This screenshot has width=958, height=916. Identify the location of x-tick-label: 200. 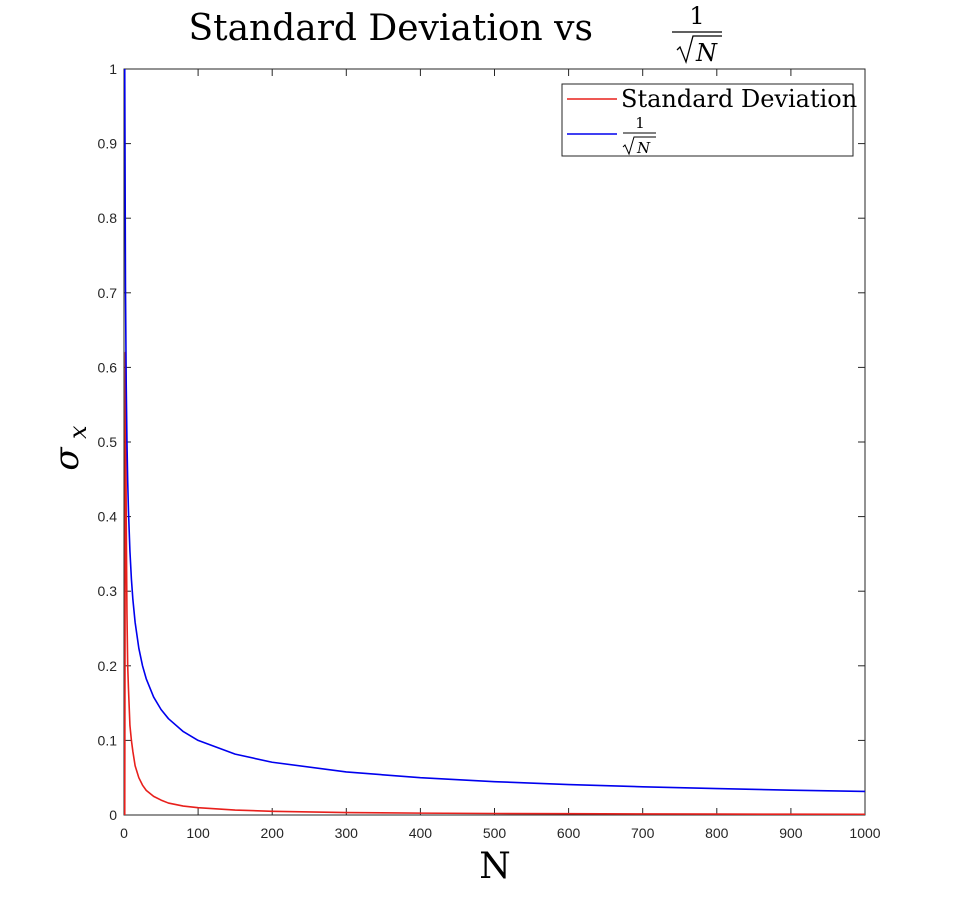
(273, 833).